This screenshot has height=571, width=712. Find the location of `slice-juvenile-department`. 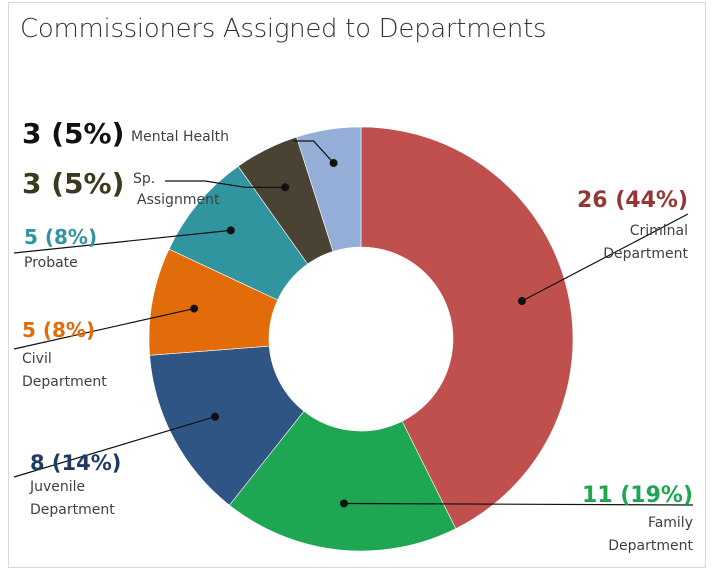

slice-juvenile-department is located at coordinates (227, 425).